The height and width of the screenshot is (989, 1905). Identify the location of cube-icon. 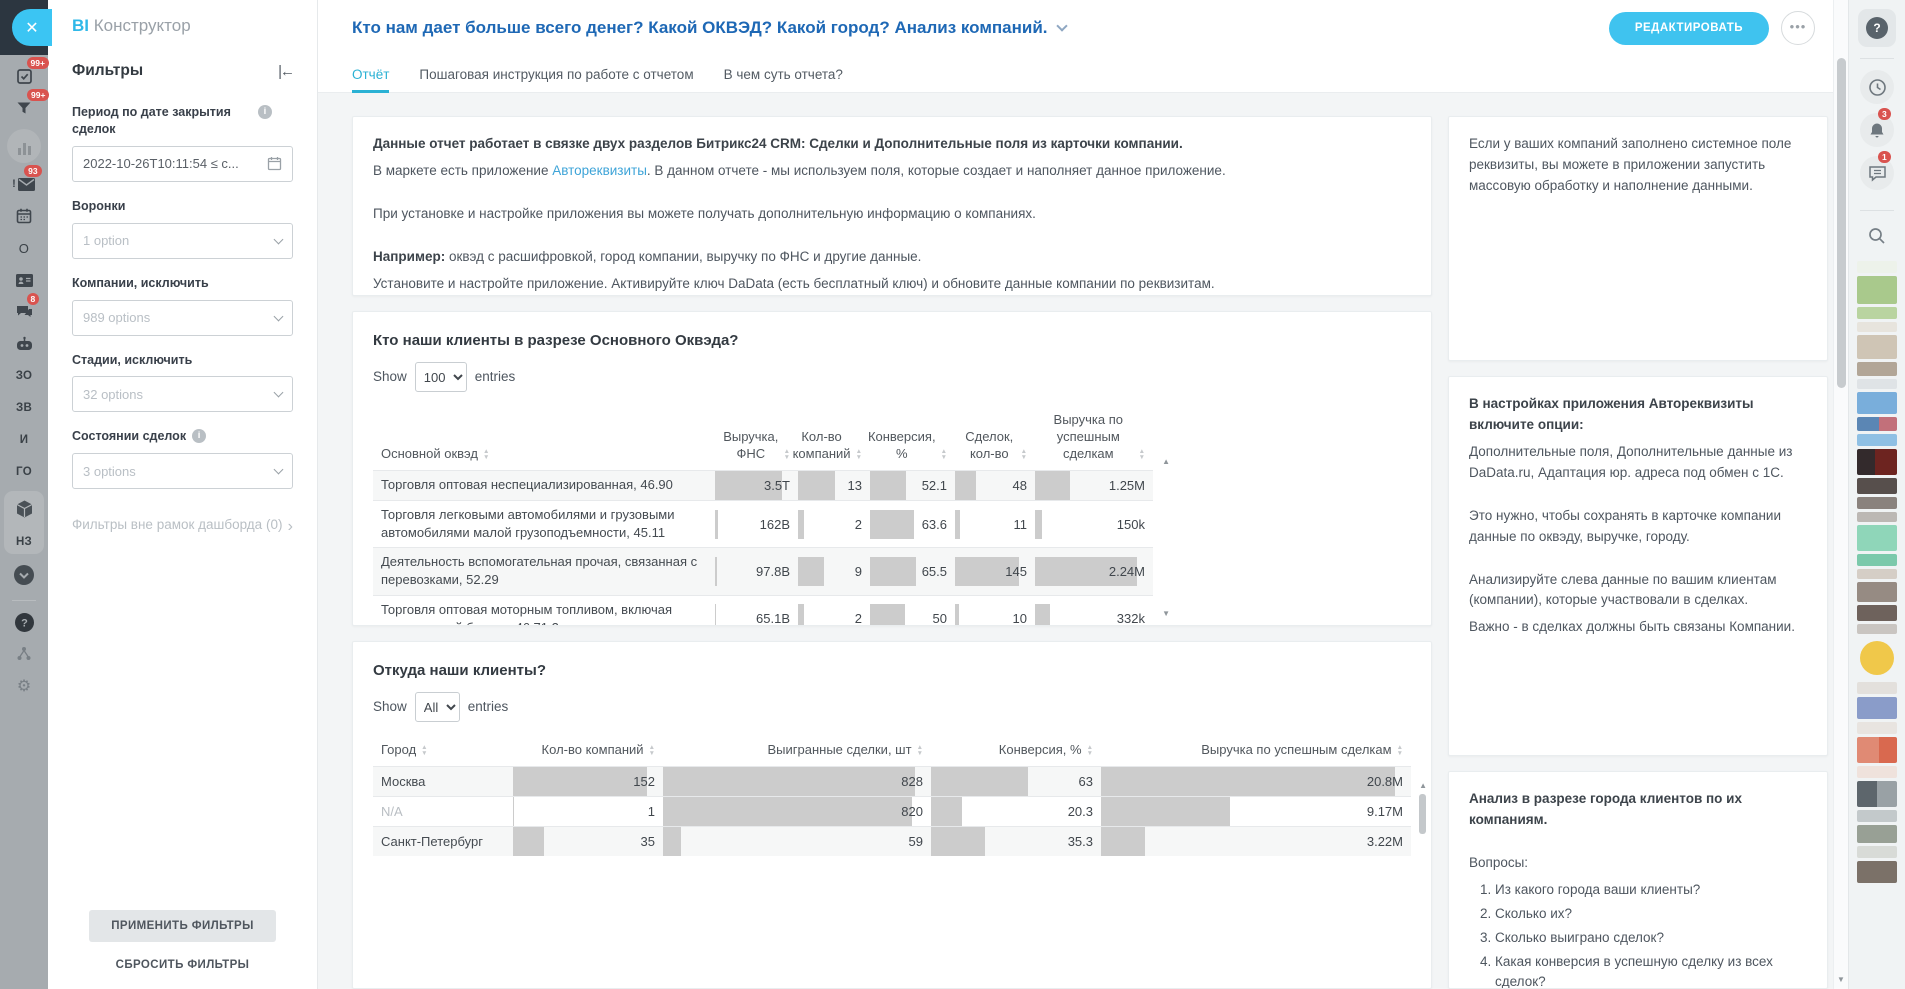
(24, 511).